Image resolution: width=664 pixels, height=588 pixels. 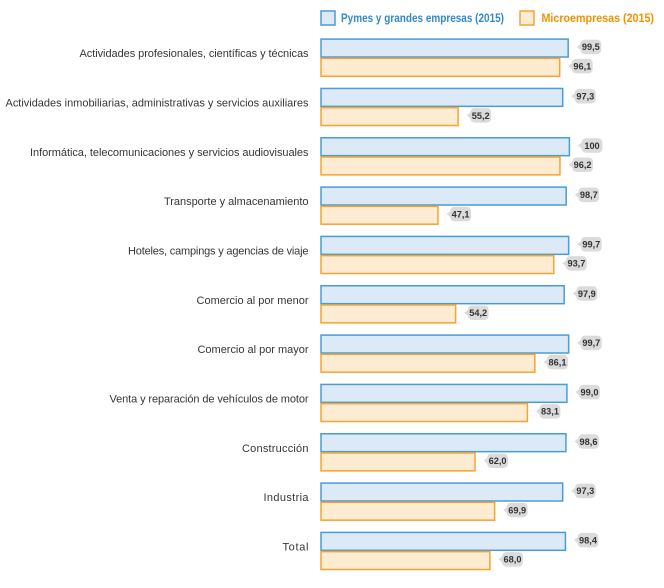 I want to click on svg-text: 55,2, so click(x=481, y=116).